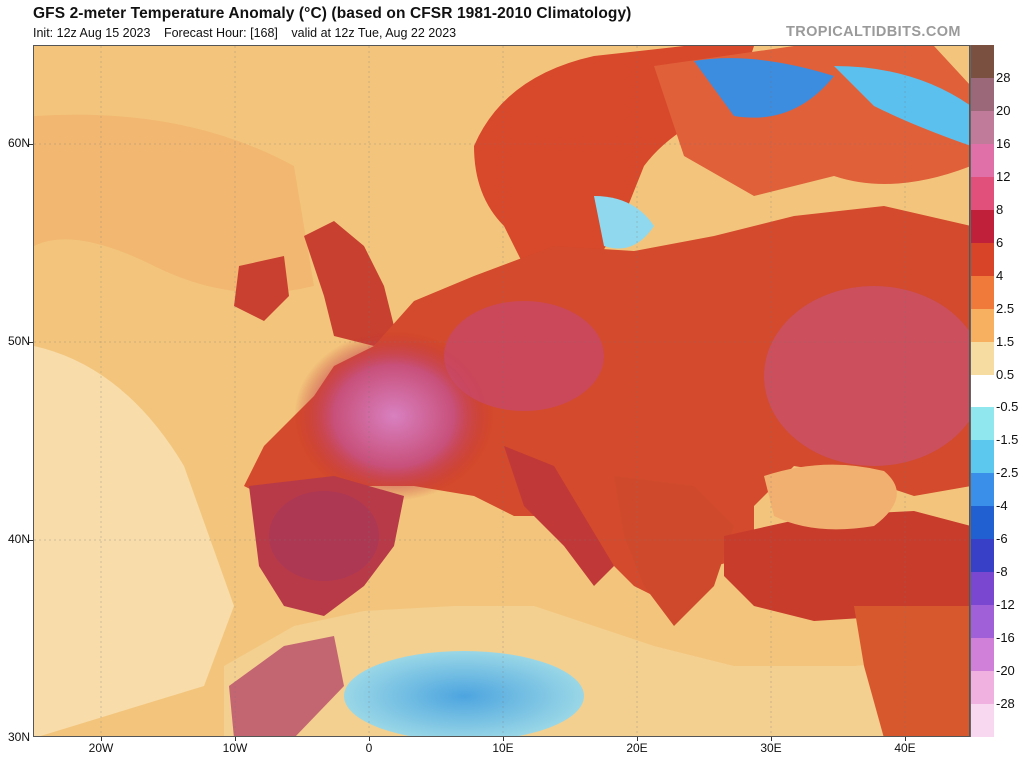 Image resolution: width=1024 pixels, height=757 pixels. Describe the element at coordinates (771, 748) in the screenshot. I see `lon-label-30e: 30E` at that location.